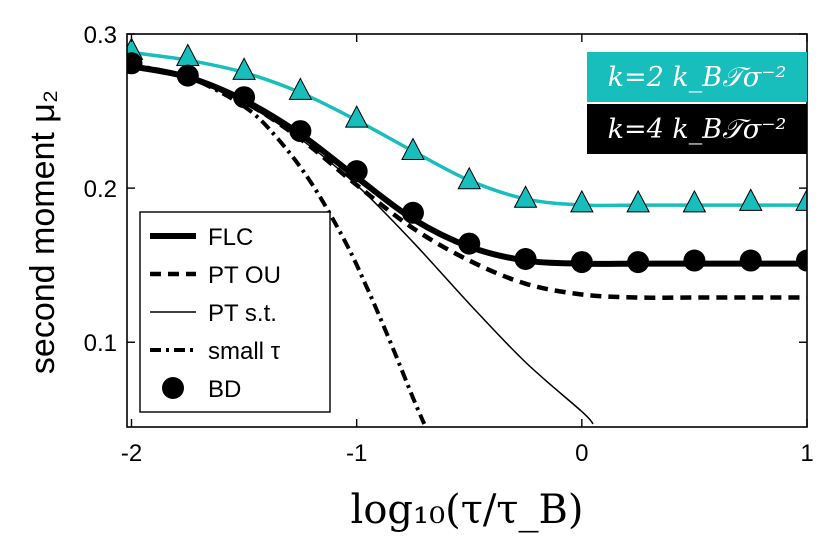 This screenshot has height=554, width=830. I want to click on x-tick-label: -1, so click(356, 453).